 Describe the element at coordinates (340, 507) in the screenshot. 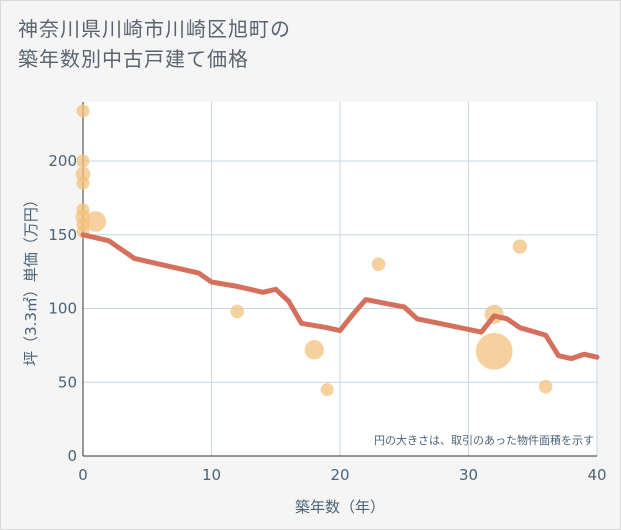

I see `x-axis-label: 築年数（年）` at that location.